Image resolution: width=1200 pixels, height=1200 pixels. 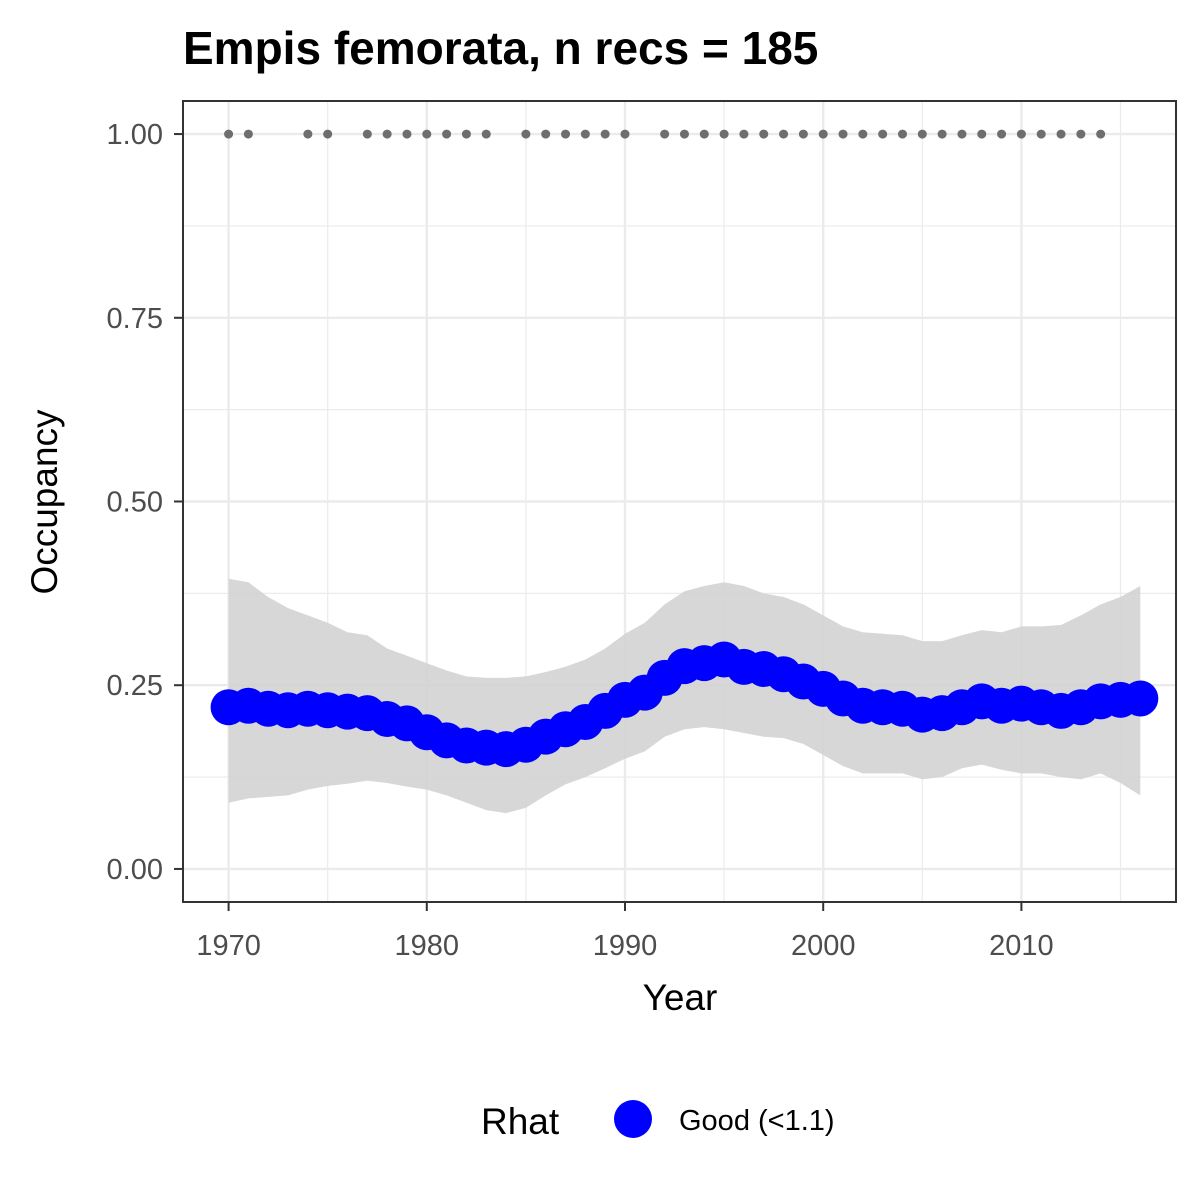 I want to click on y-tick-label: 0.25, so click(x=135, y=686).